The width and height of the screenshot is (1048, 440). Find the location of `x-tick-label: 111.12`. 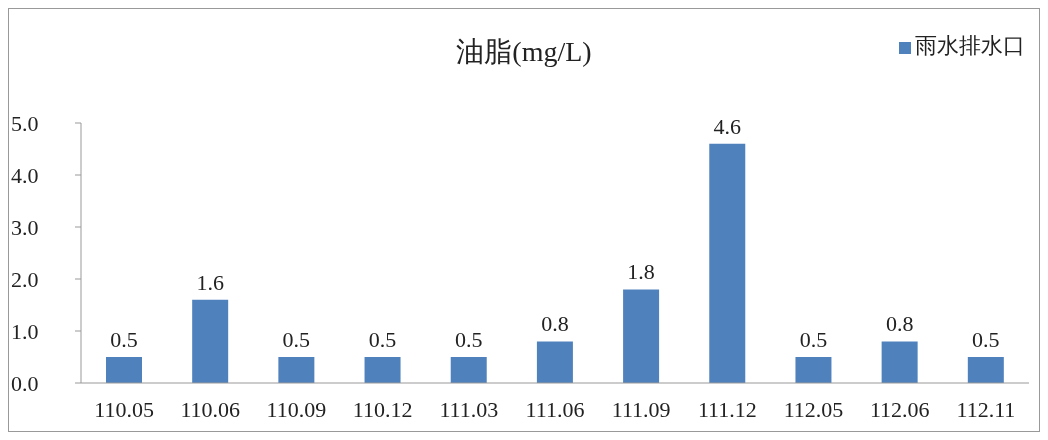

x-tick-label: 111.12 is located at coordinates (727, 409).